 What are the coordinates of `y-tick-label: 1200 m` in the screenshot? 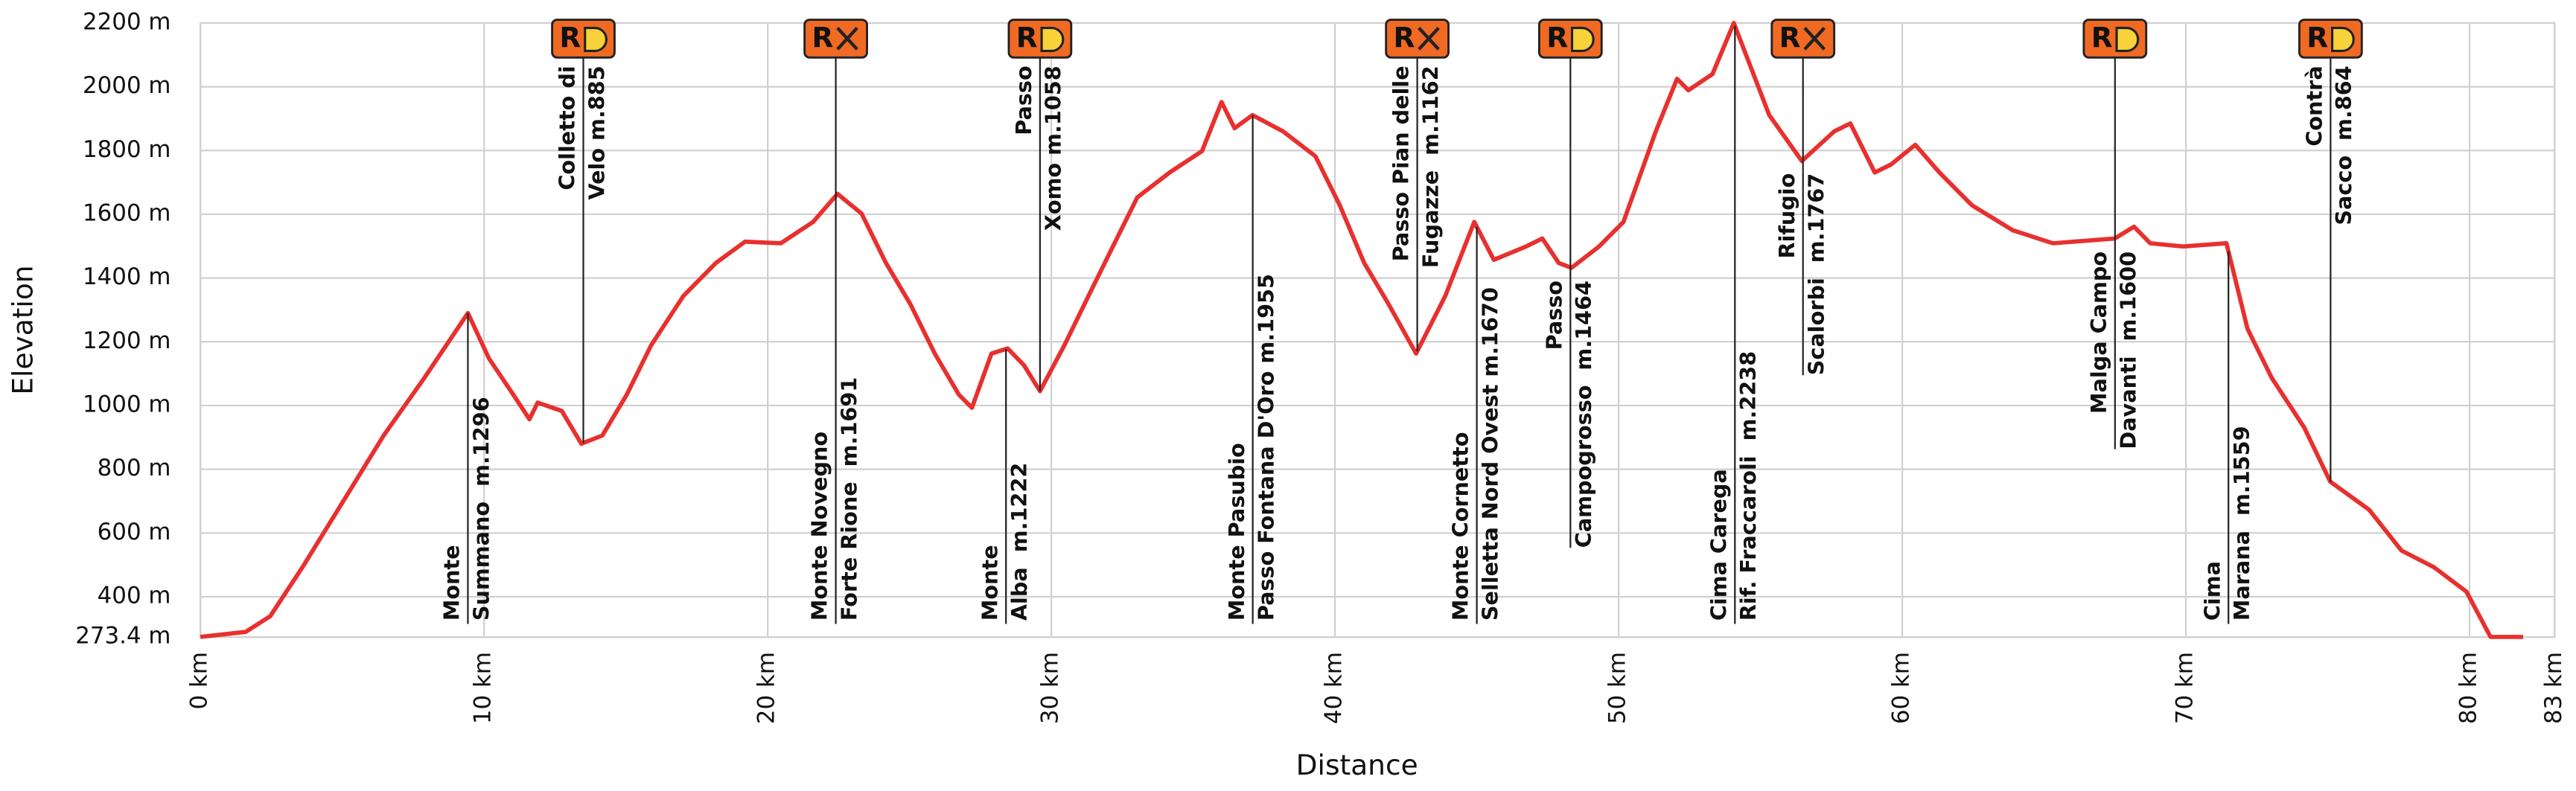 It's located at (127, 340).